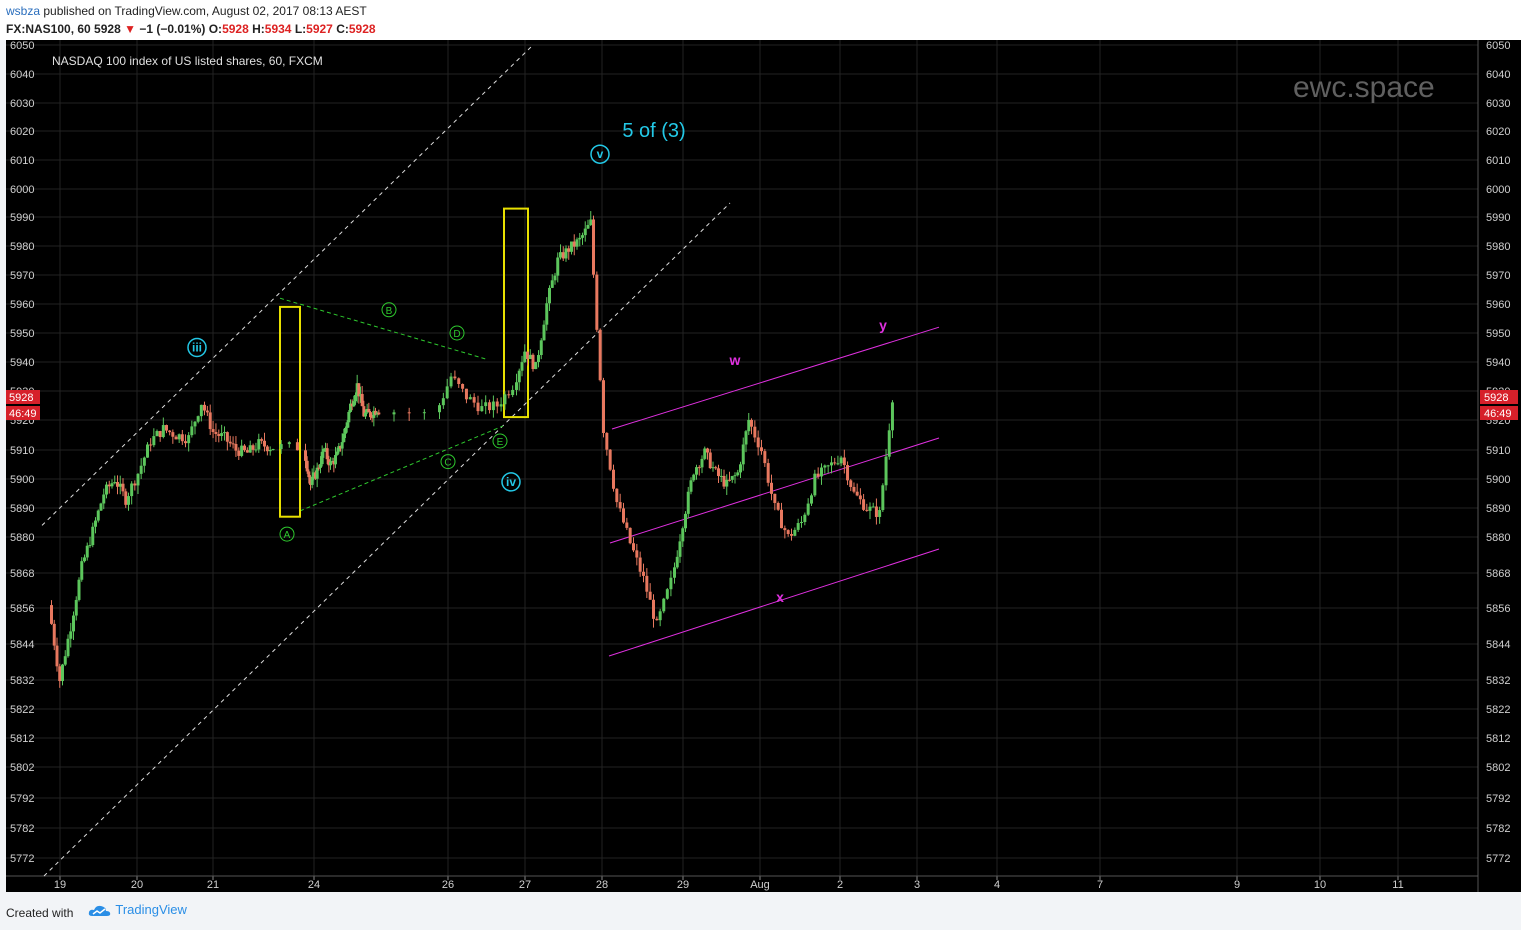 This screenshot has height=930, width=1521. I want to click on right-tick-label: 5802, so click(1498, 768).